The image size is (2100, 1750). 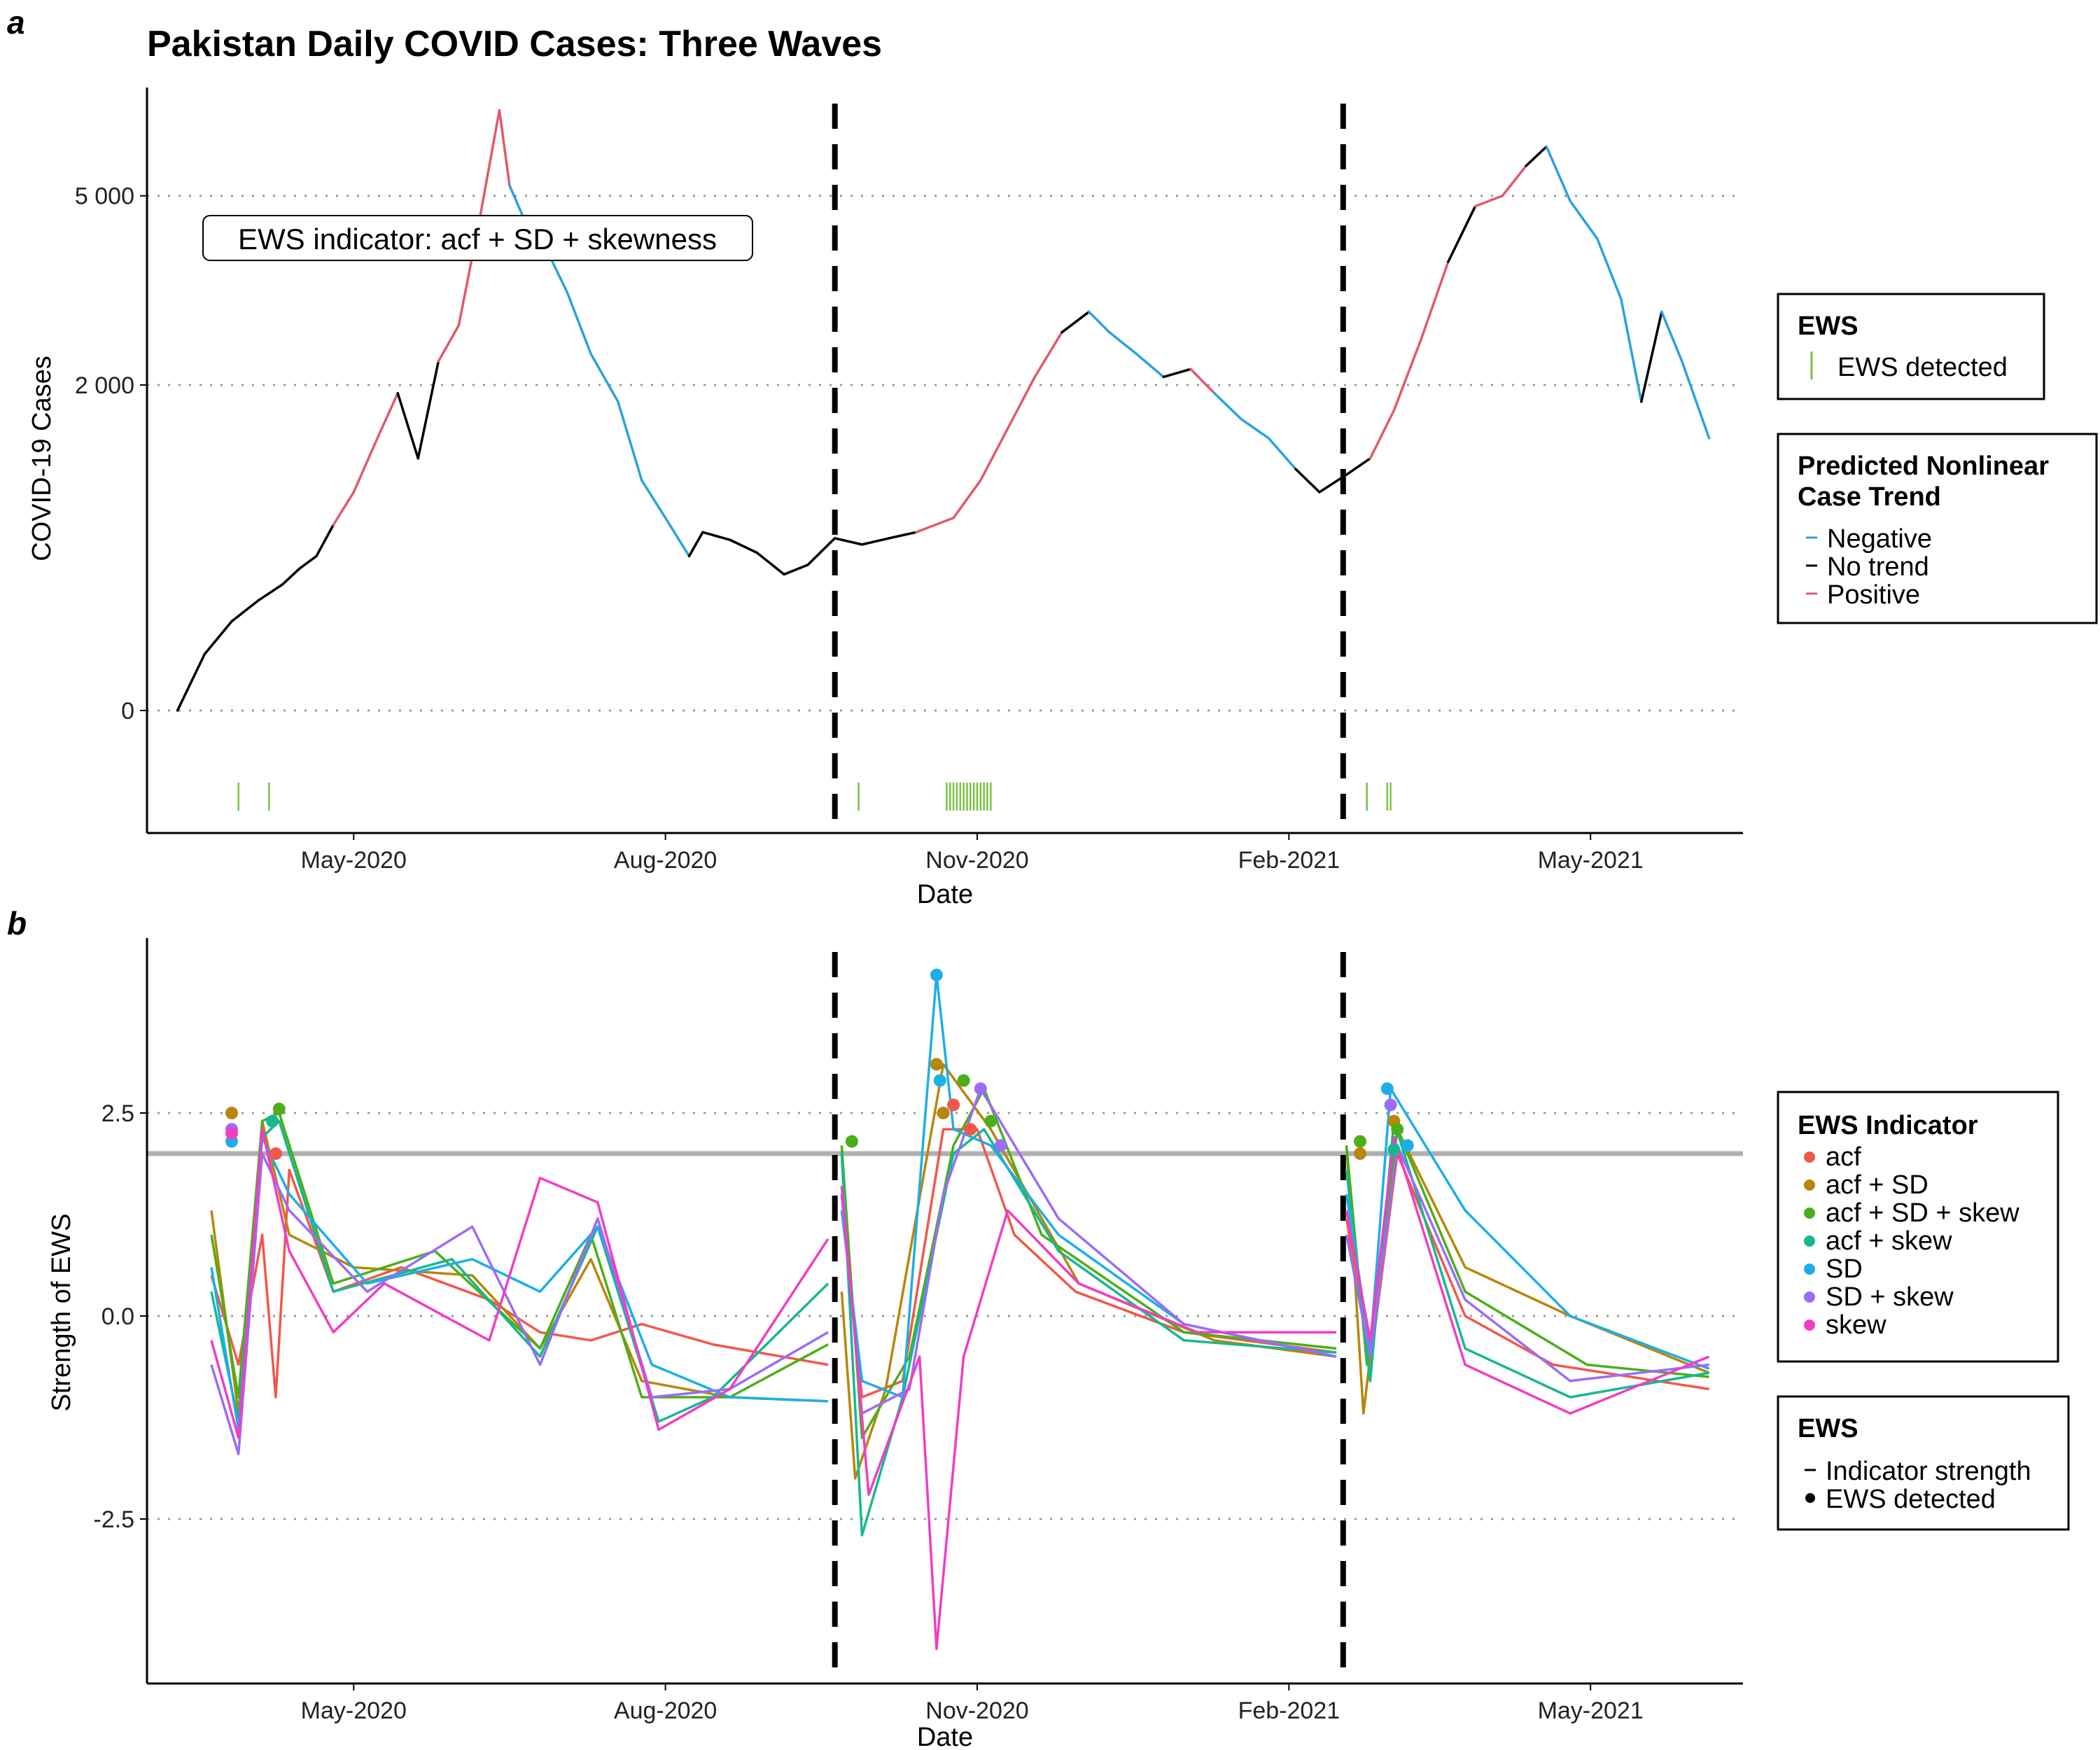 What do you see at coordinates (104, 196) in the screenshot?
I see `y-tick-label: 5 000` at bounding box center [104, 196].